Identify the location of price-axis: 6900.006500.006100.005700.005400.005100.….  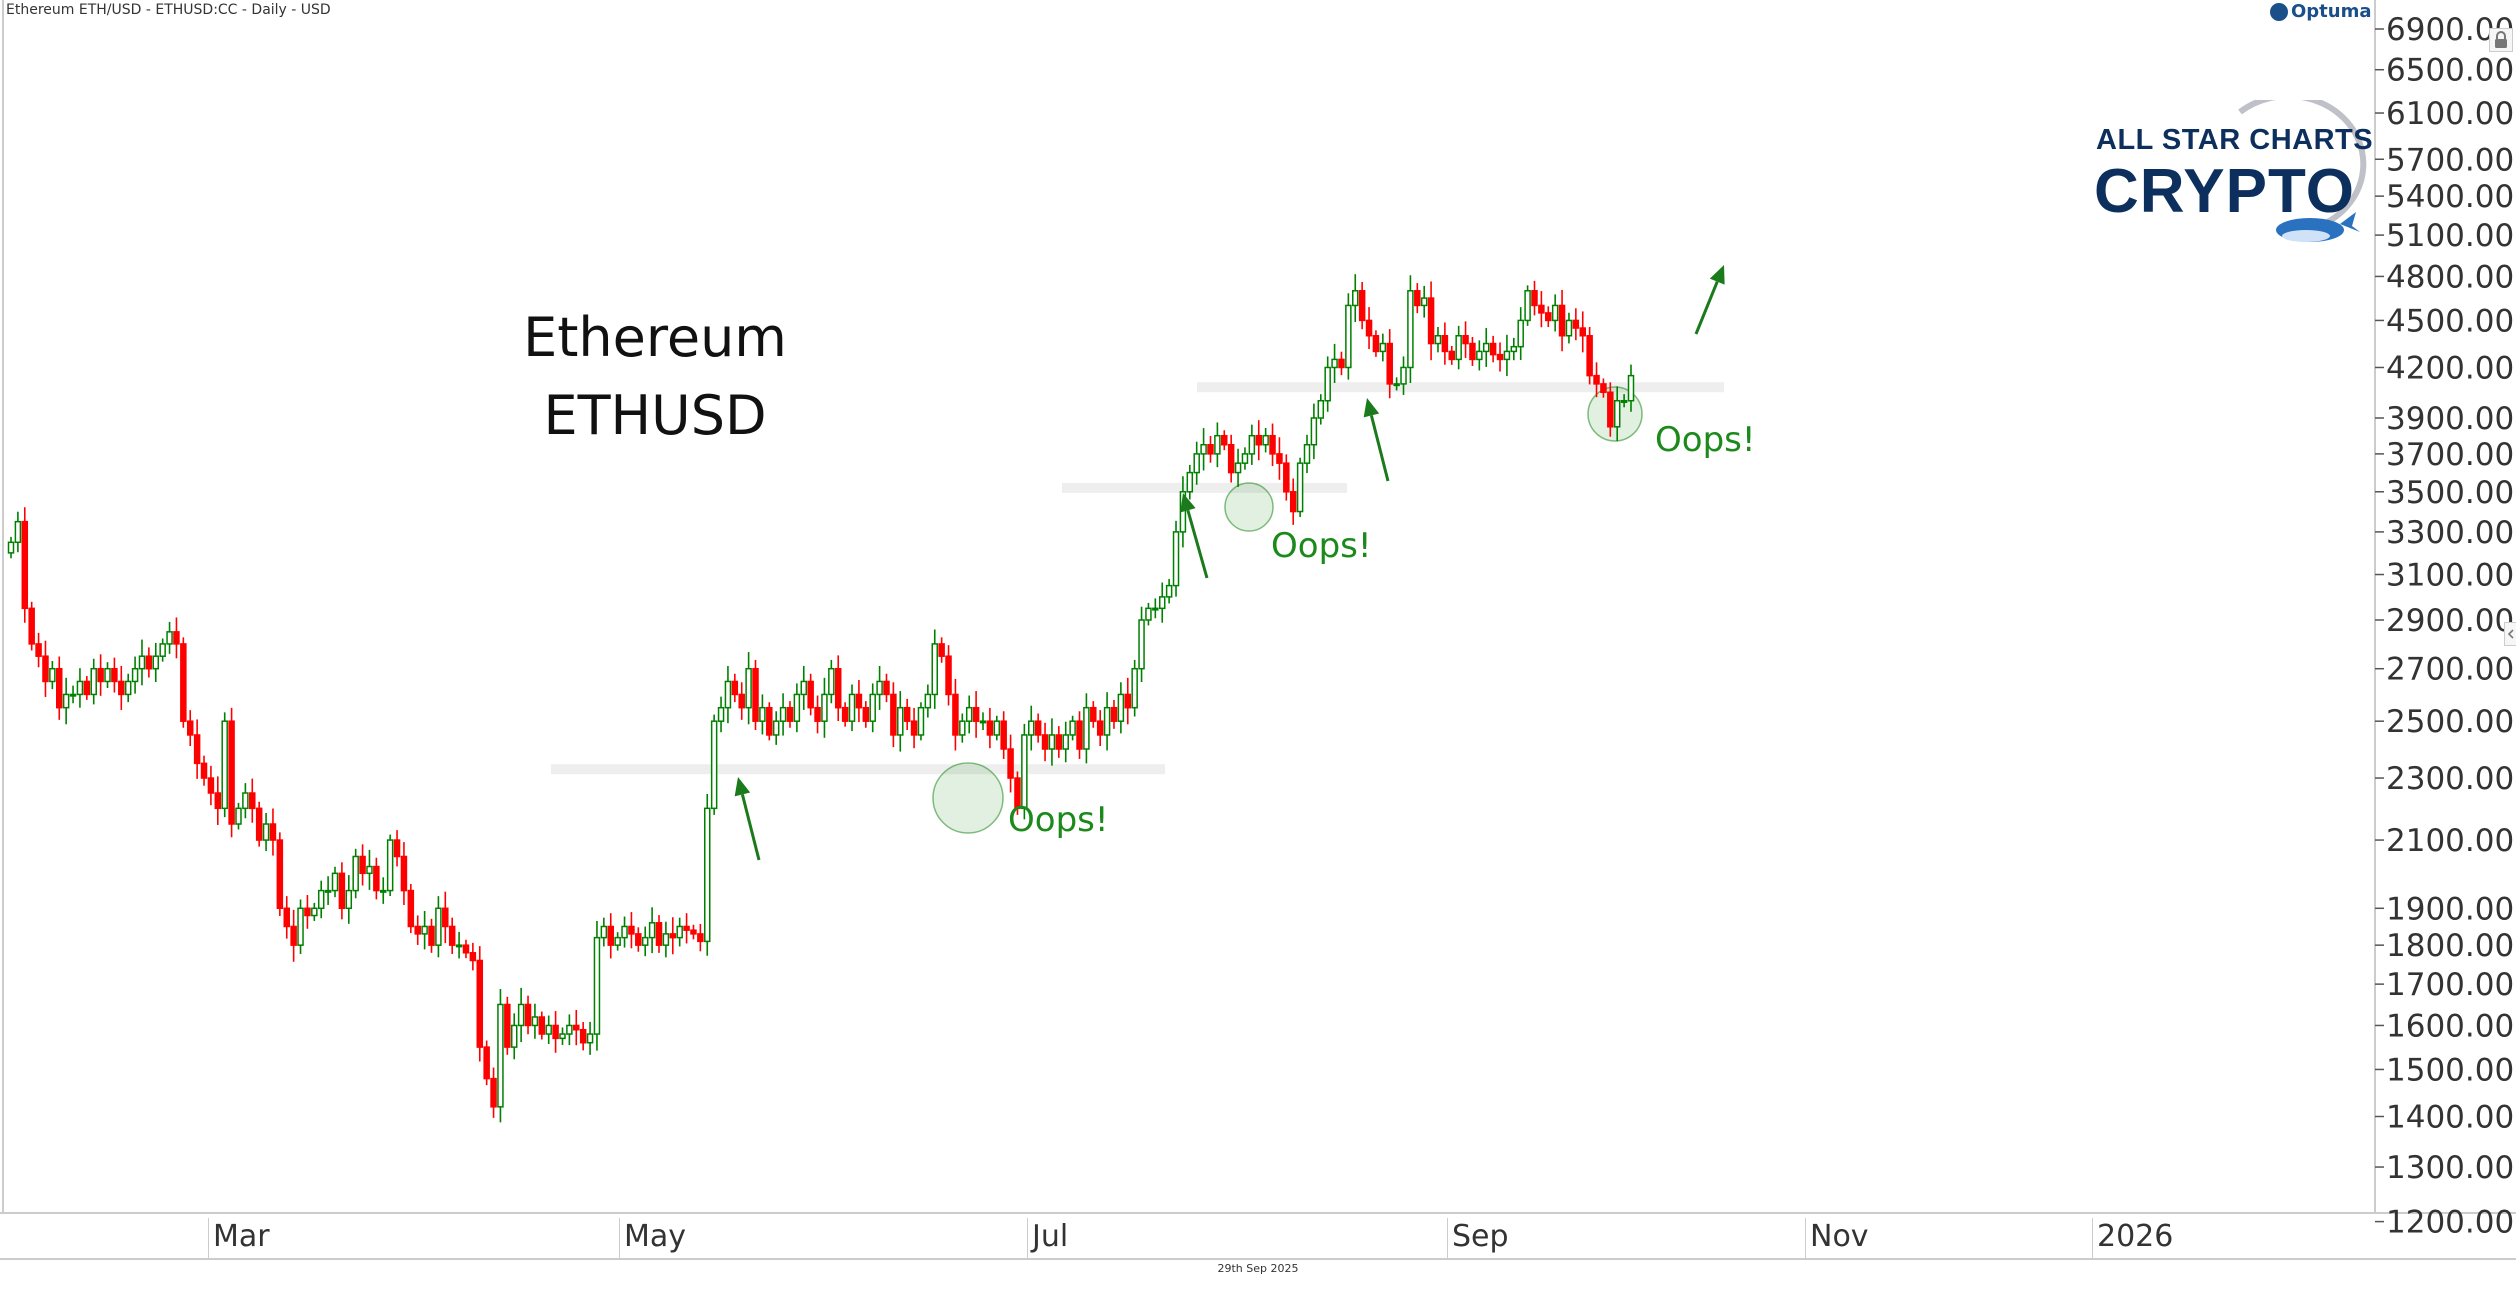
(2444, 626).